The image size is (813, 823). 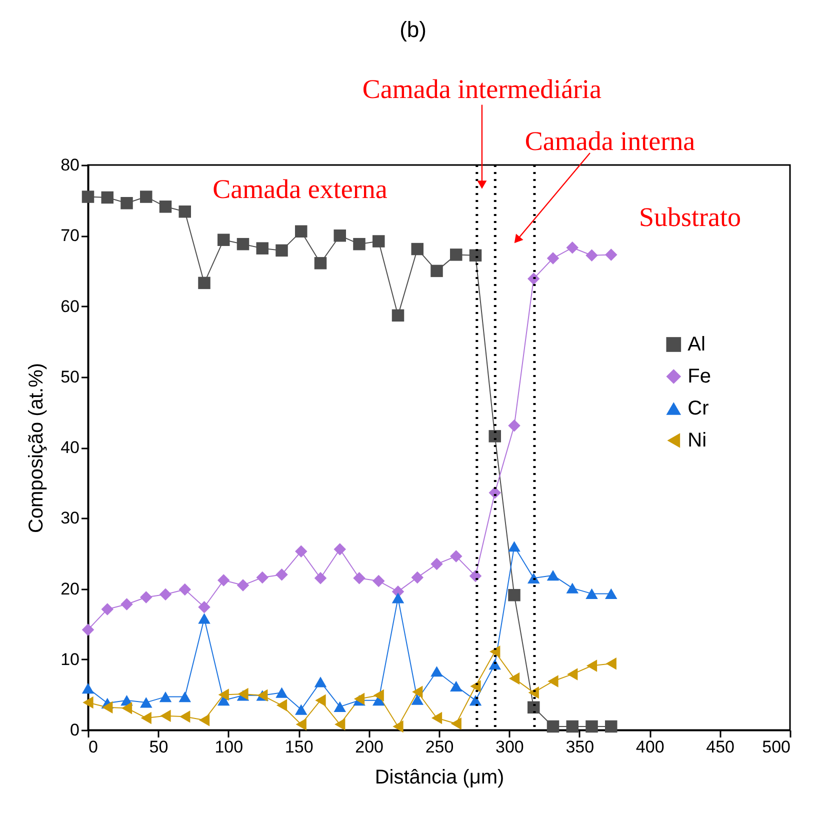 I want to click on x-tick-label: 50, so click(x=158, y=747).